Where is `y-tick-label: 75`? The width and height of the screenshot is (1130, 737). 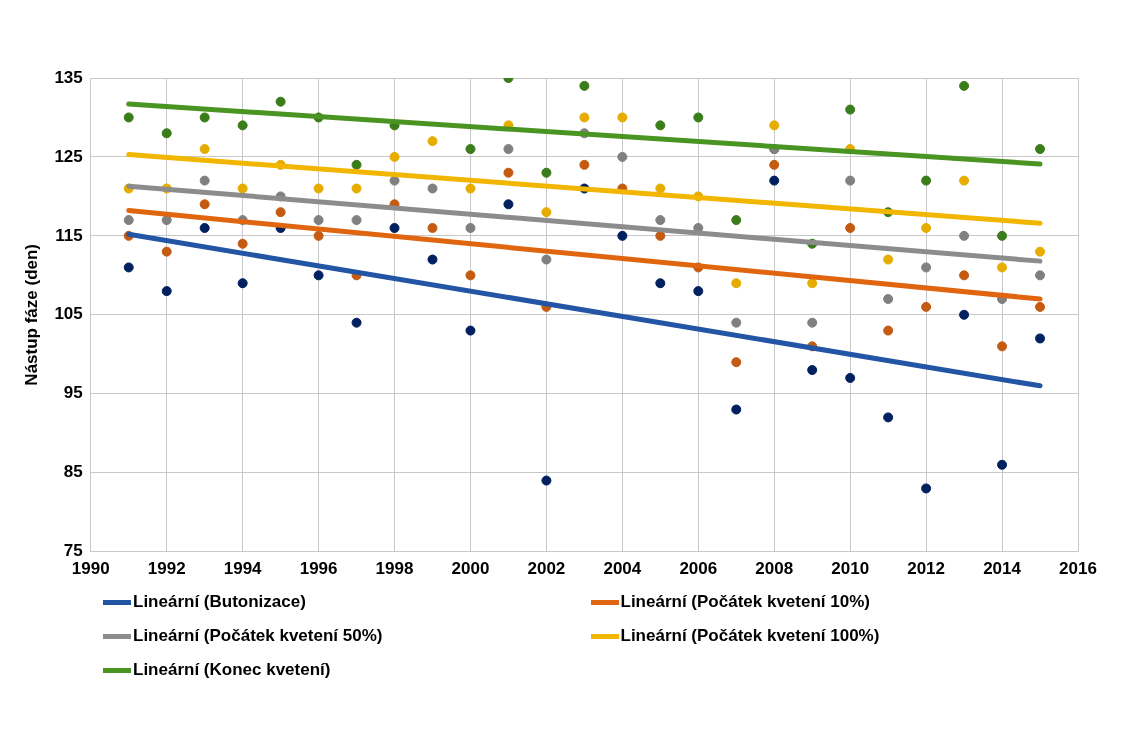
y-tick-label: 75 is located at coordinates (73, 551).